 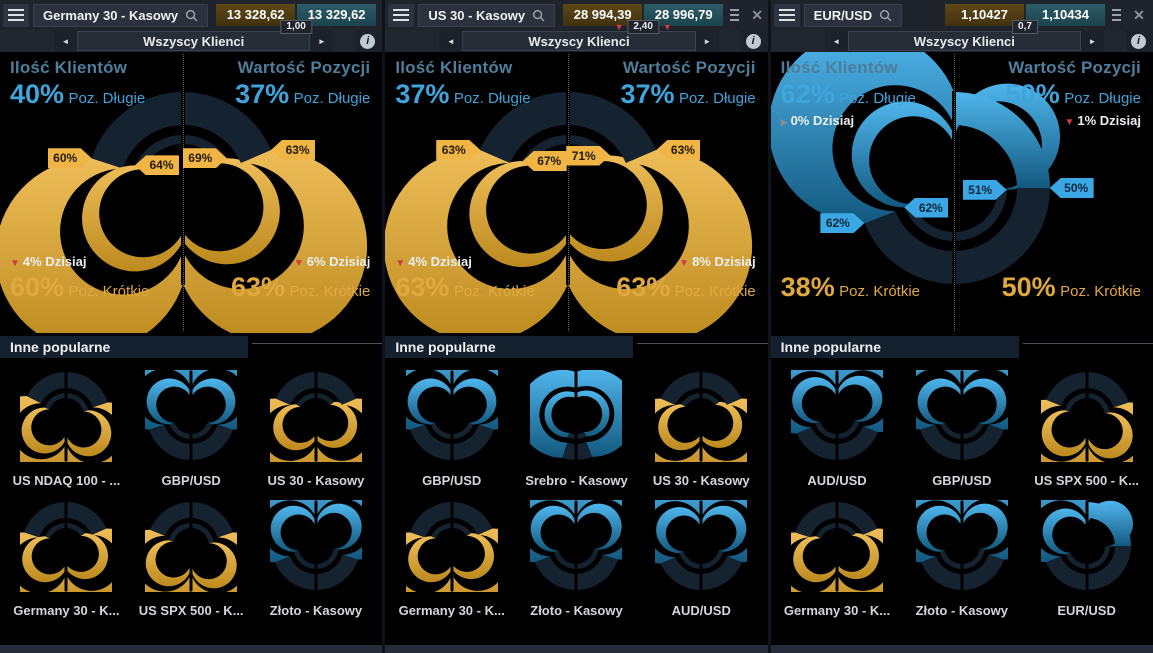 I want to click on value-long-value: 37%, so click(x=262, y=94).